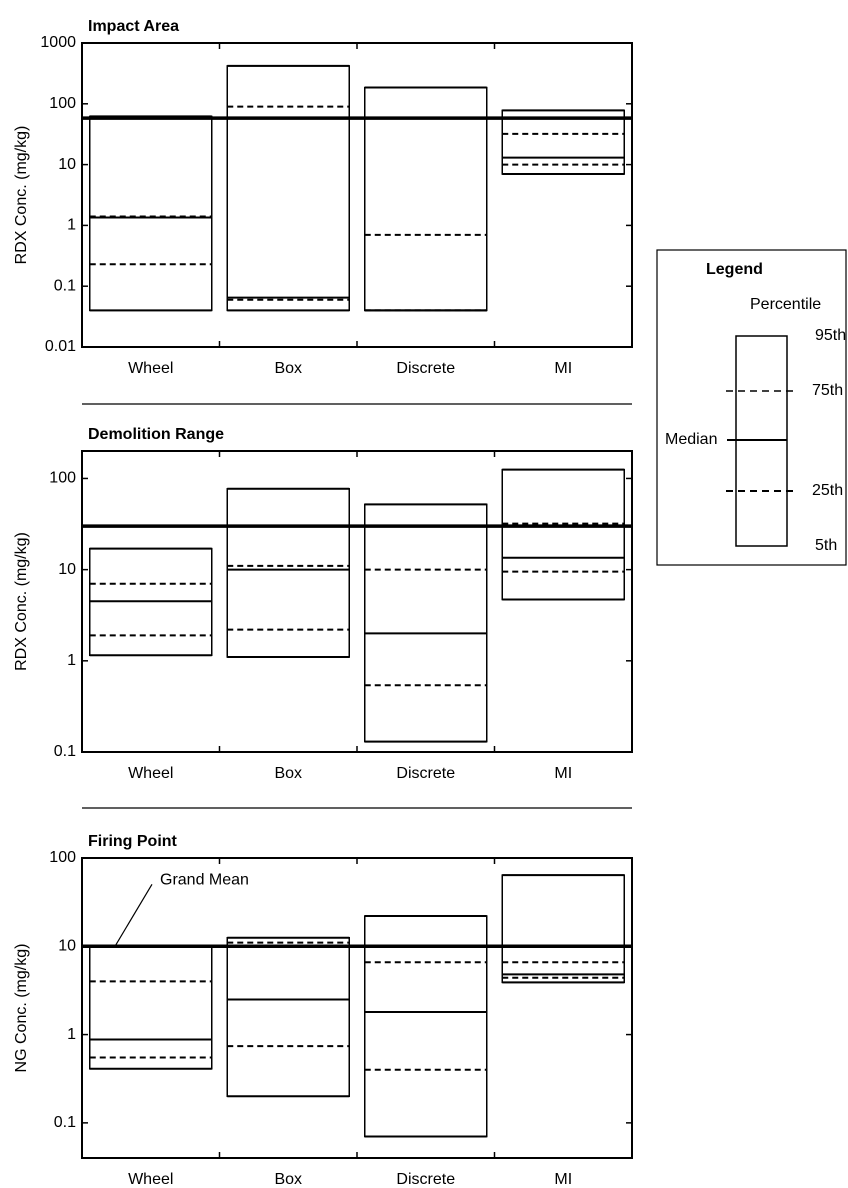 The width and height of the screenshot is (848, 1188). Describe the element at coordinates (156, 434) in the screenshot. I see `panel-title: Demolition Range` at that location.